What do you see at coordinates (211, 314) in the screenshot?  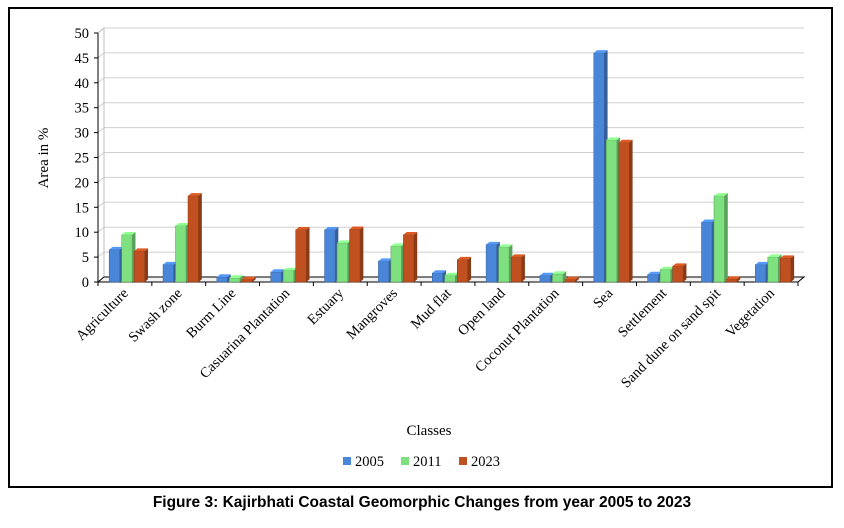 I see `x-tick-label: Burm Line` at bounding box center [211, 314].